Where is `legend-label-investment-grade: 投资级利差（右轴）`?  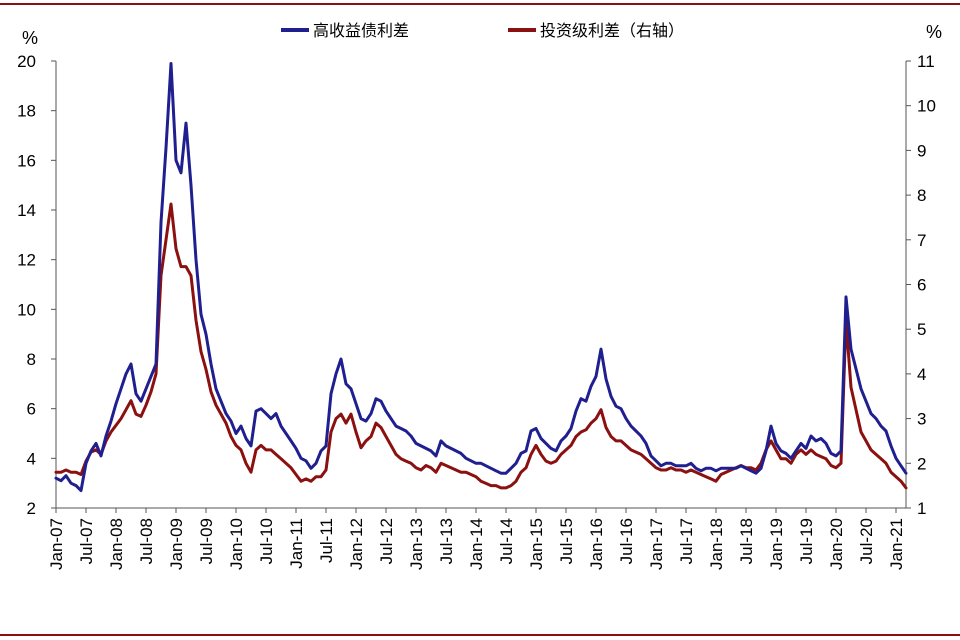
legend-label-investment-grade: 投资级利差（右轴） is located at coordinates (612, 30).